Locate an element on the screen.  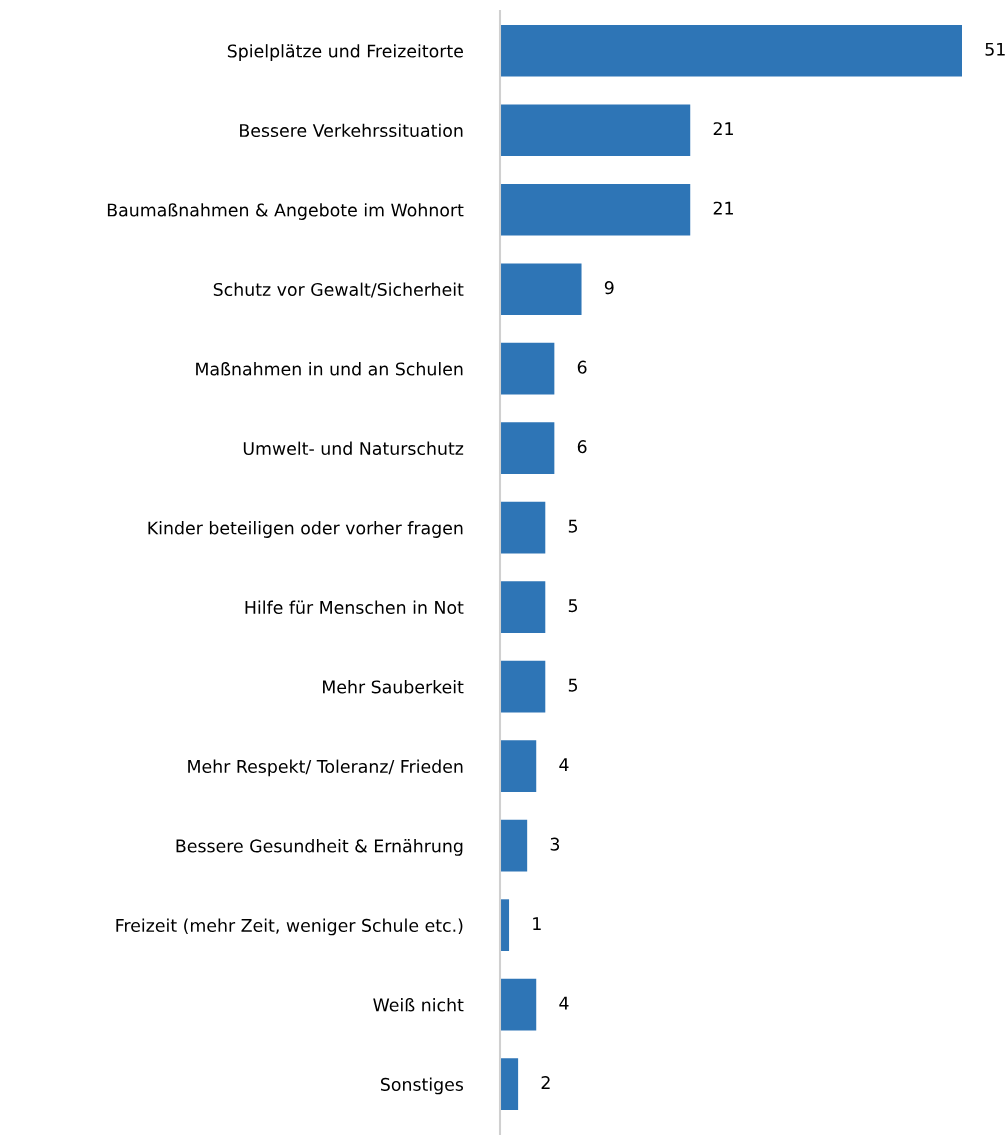
data-label: 3 is located at coordinates (555, 844).